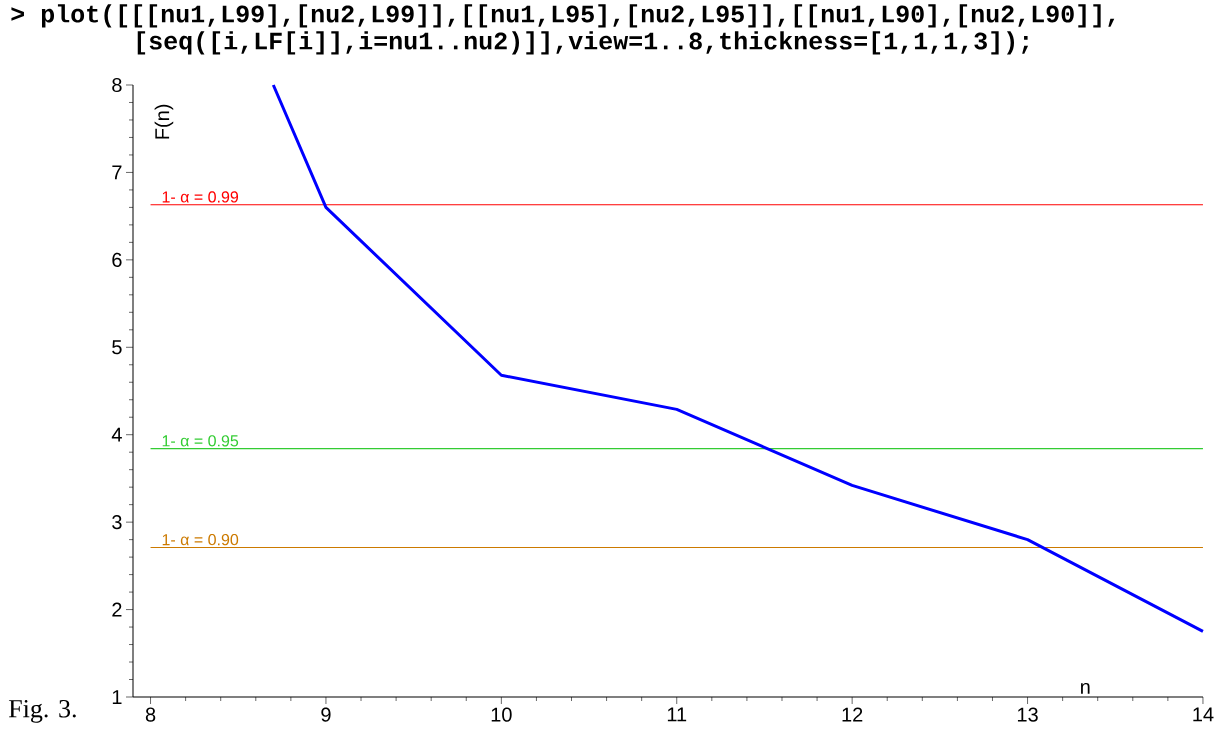 The height and width of the screenshot is (731, 1218). I want to click on annotation: 1- α = 0.90, so click(200, 539).